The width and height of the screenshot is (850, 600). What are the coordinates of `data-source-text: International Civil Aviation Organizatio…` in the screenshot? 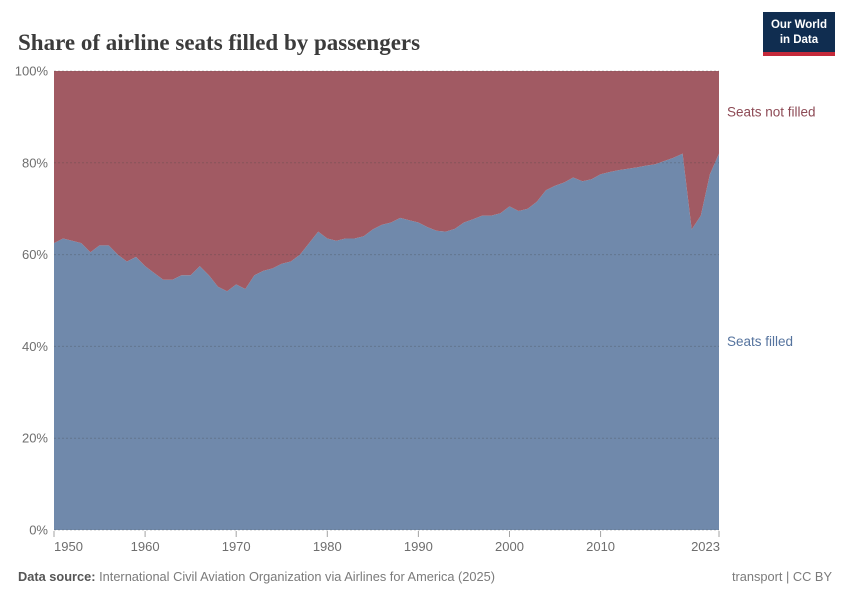 It's located at (295, 576).